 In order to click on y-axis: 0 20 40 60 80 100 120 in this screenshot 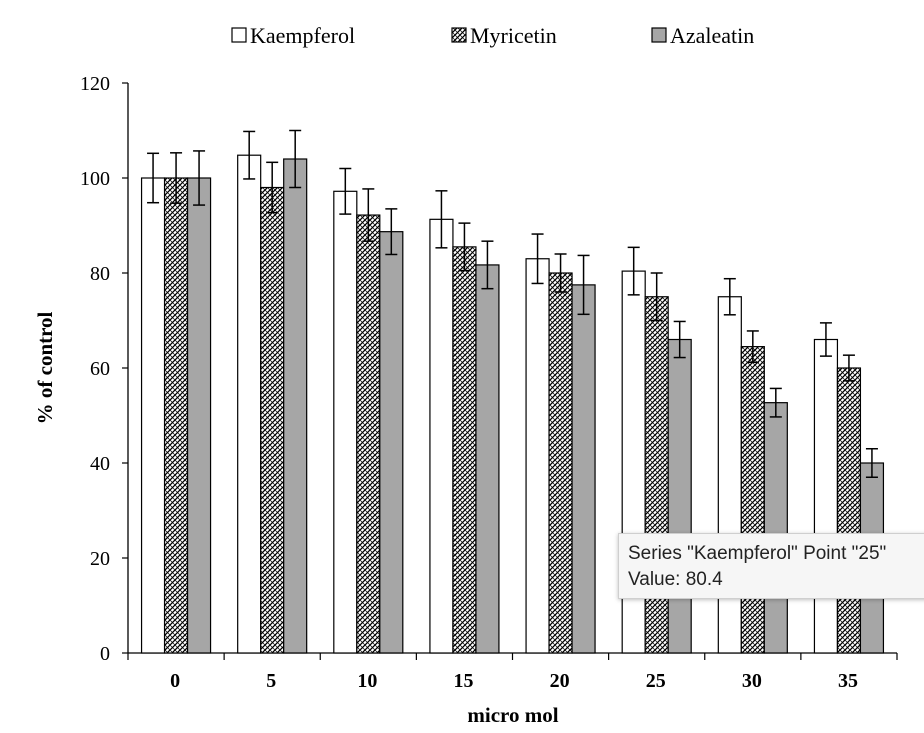, I will do `click(104, 369)`.